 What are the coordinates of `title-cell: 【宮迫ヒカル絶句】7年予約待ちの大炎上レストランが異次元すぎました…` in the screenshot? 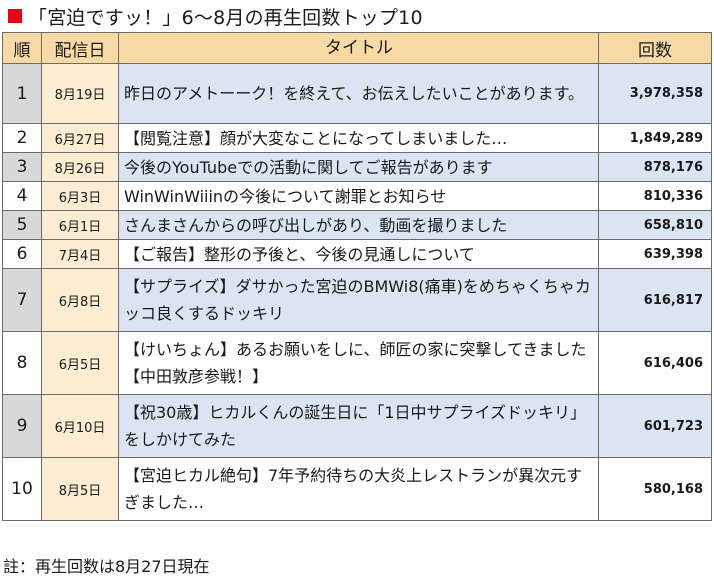 It's located at (358, 489).